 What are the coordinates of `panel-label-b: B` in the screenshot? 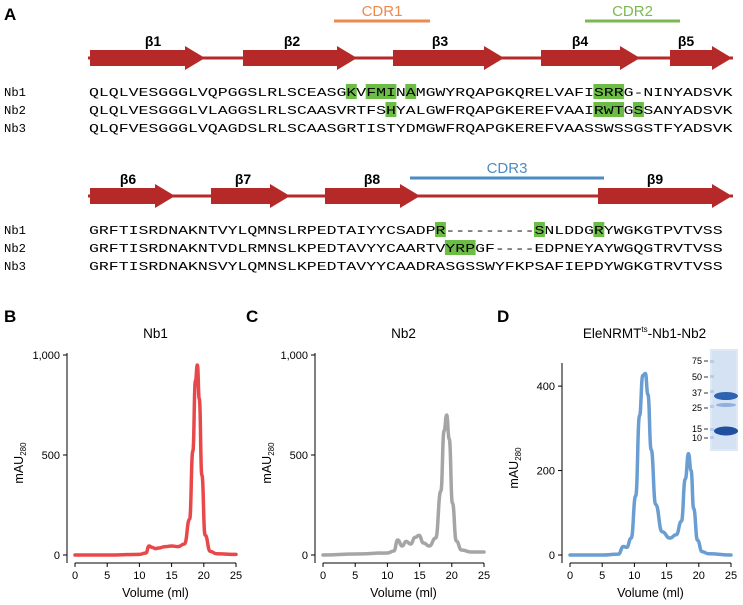 It's located at (10, 316).